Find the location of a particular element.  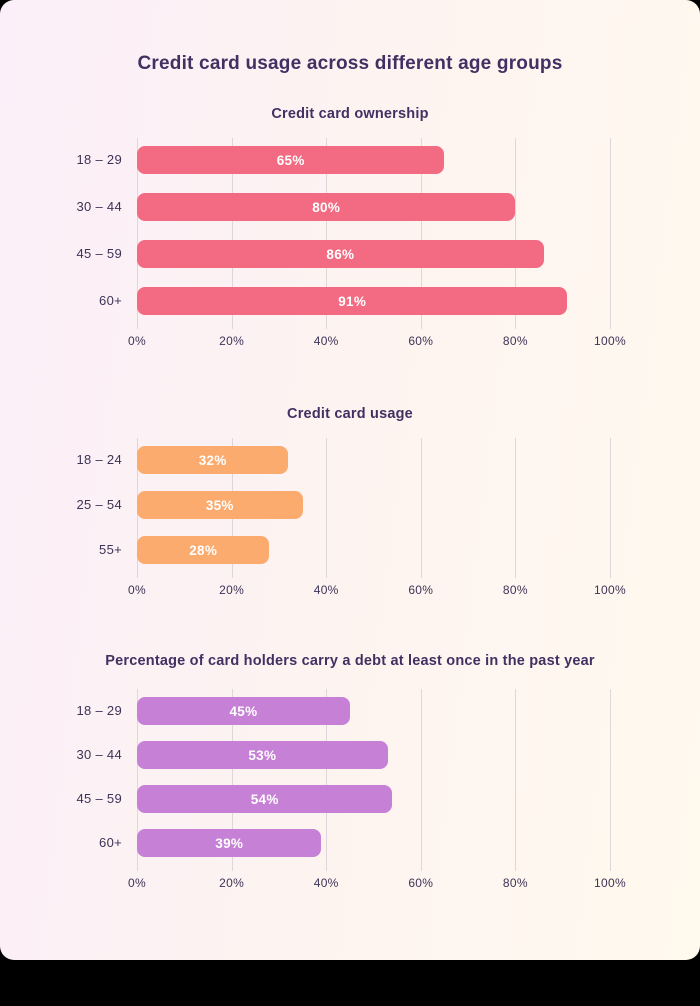

bar-row: 60+ 91% is located at coordinates (354, 301).